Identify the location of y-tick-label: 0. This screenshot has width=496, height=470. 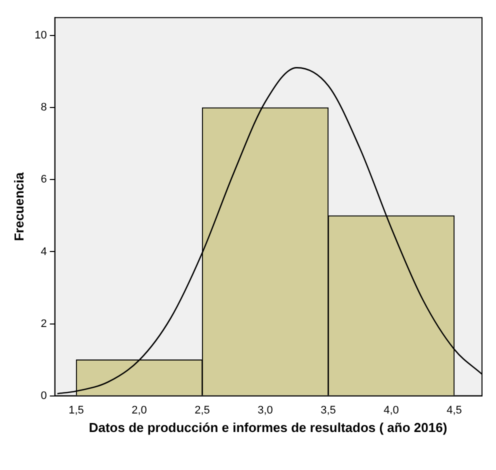
(43, 396).